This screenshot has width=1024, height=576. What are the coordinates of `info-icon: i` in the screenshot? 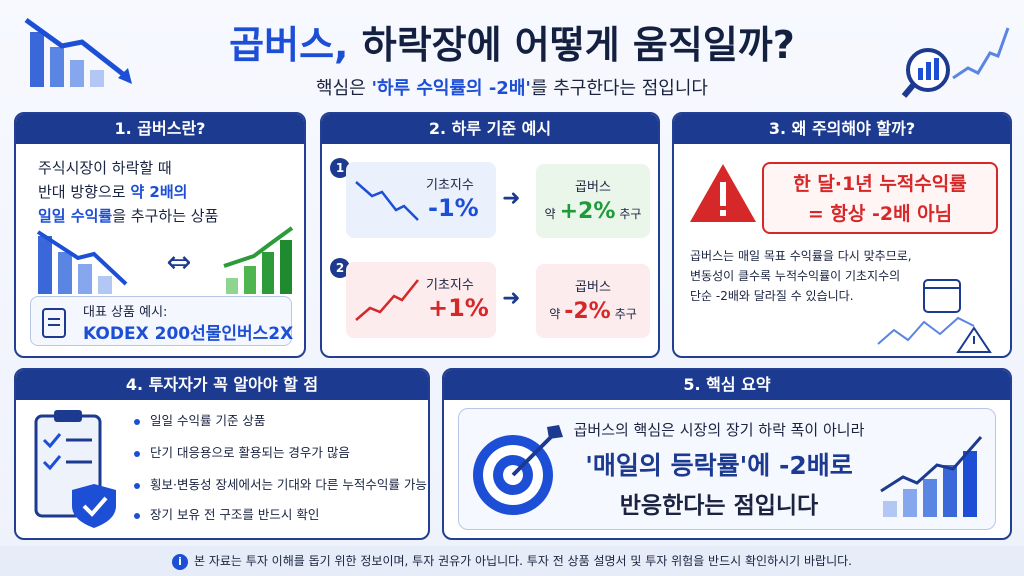 It's located at (179, 562).